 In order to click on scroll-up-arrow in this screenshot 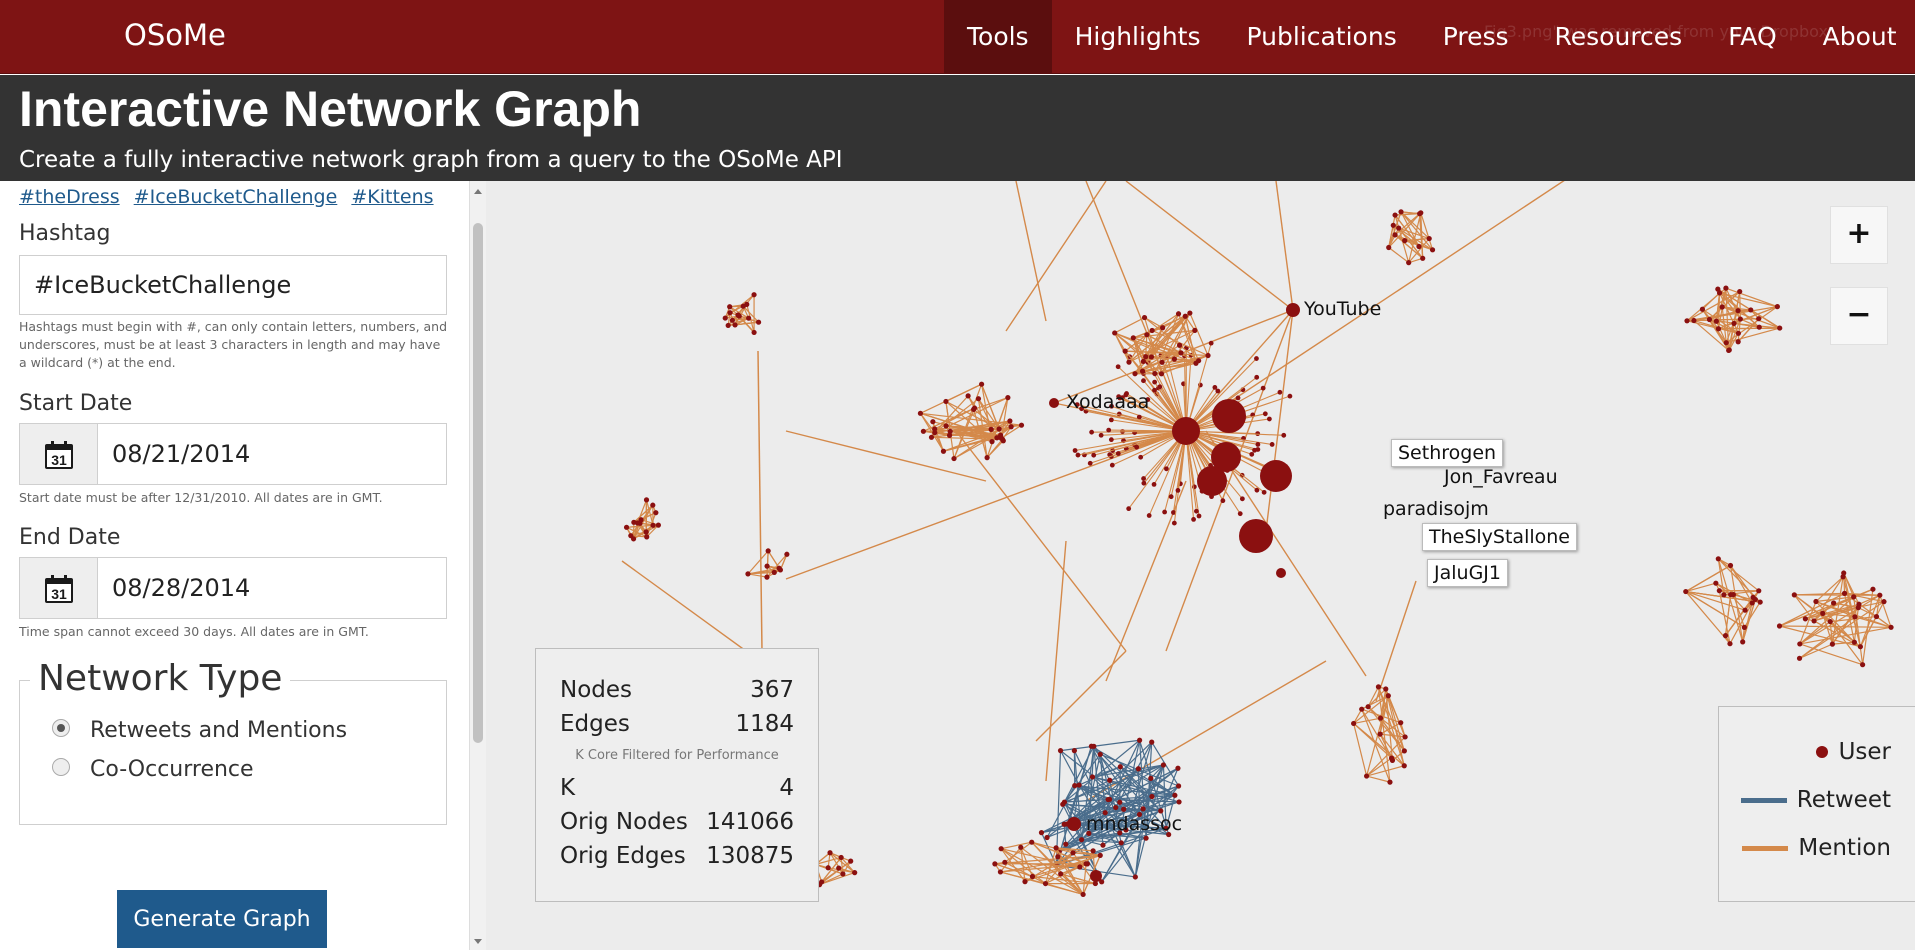, I will do `click(478, 191)`.